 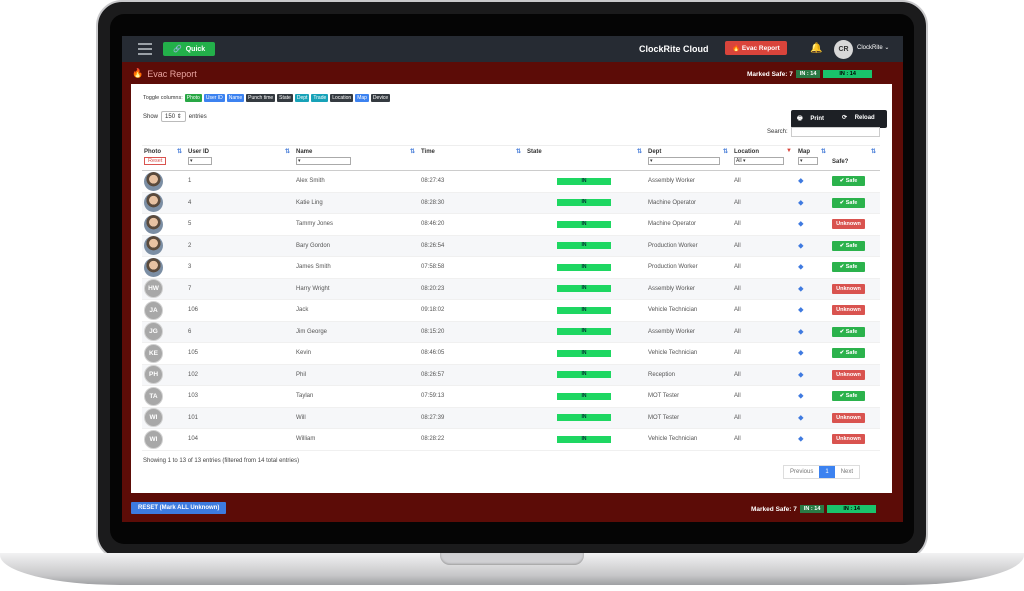 What do you see at coordinates (261, 98) in the screenshot?
I see `toggle-column-button: Punch time` at bounding box center [261, 98].